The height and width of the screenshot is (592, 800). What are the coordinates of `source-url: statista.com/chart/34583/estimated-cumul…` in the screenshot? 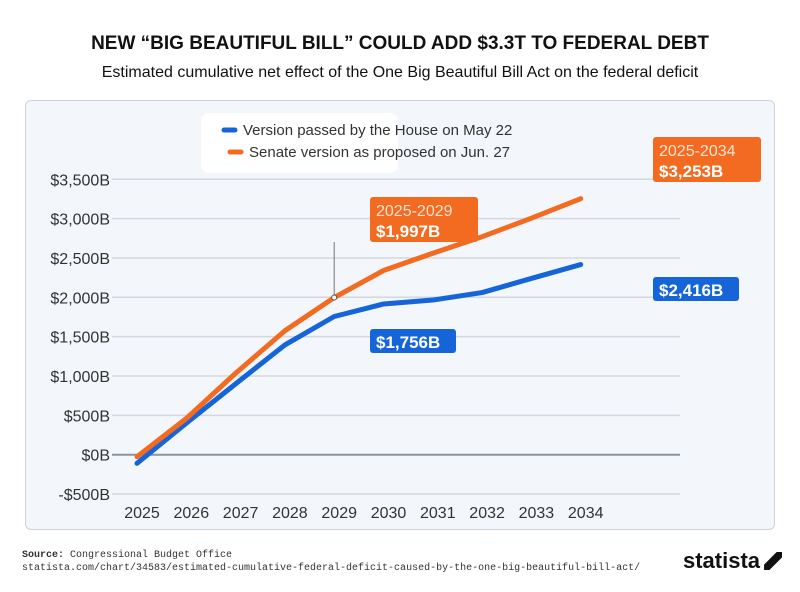 It's located at (331, 568).